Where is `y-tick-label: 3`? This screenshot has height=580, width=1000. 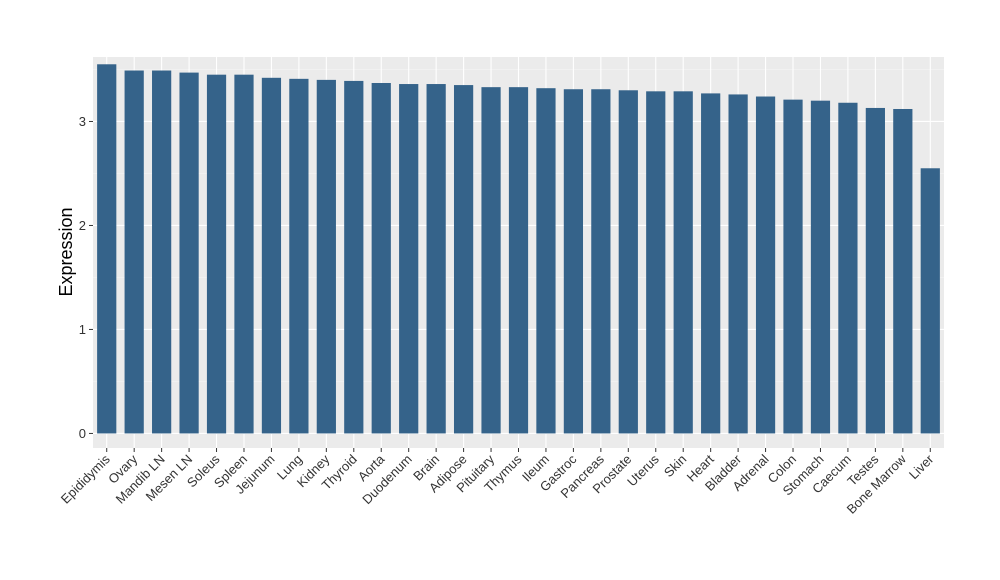
y-tick-label: 3 is located at coordinates (82, 121).